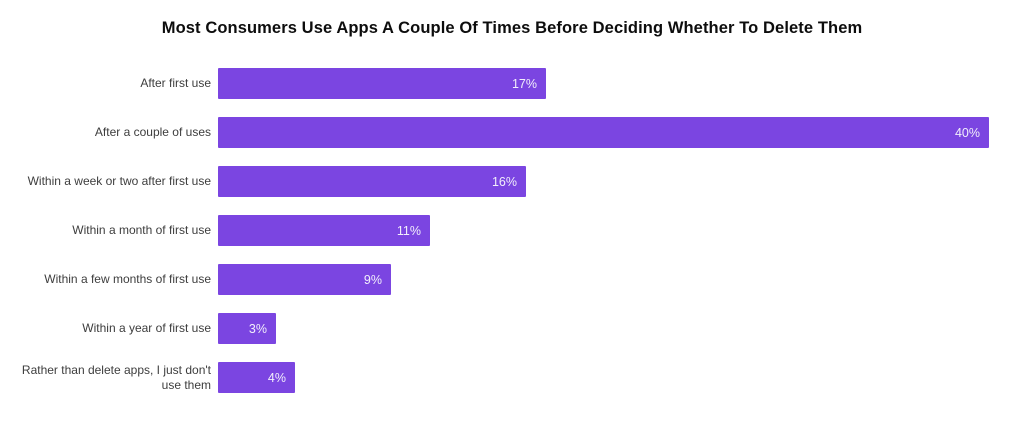  Describe the element at coordinates (324, 230) in the screenshot. I see `bar: 11%` at that location.